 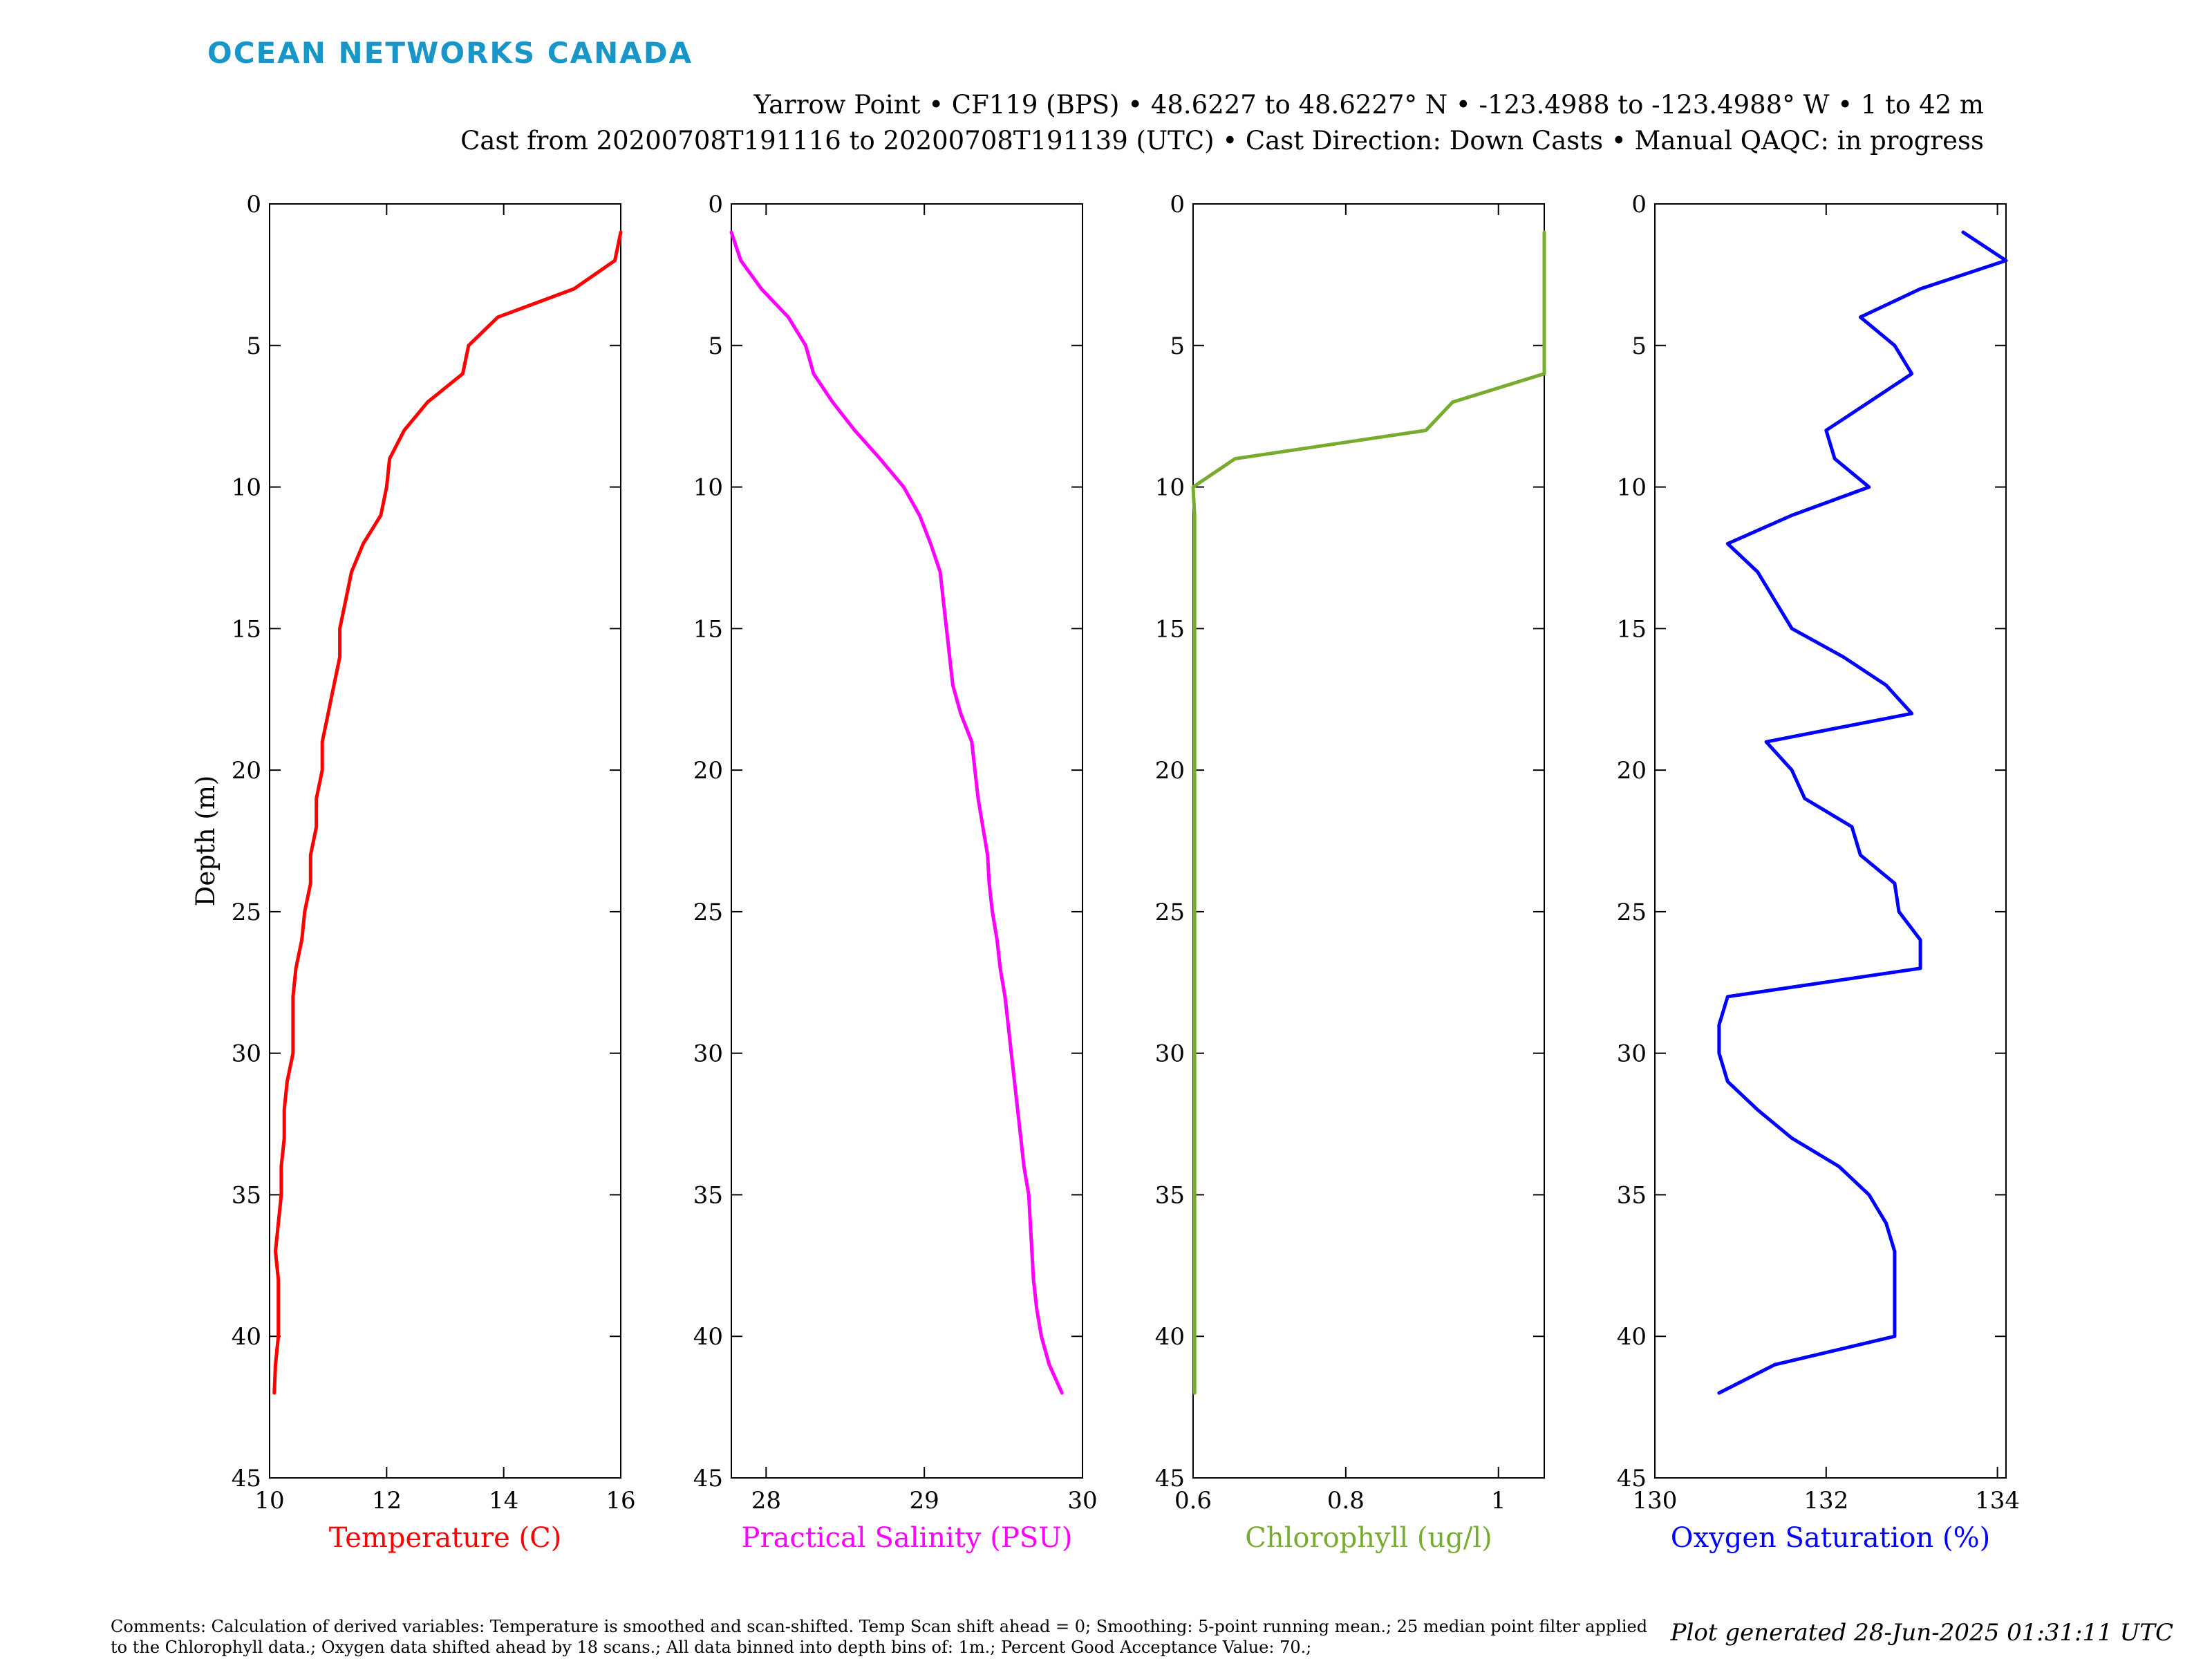 I want to click on x-axis-label: Oxygen Saturation (%), so click(x=1830, y=1538).